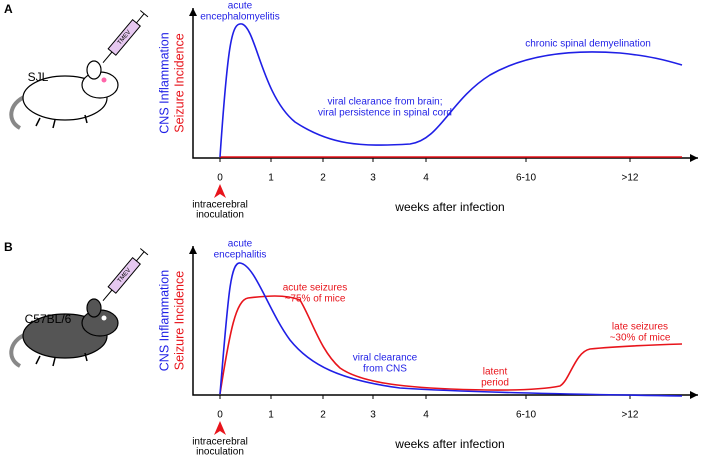  What do you see at coordinates (640, 338) in the screenshot?
I see `annotation: ~30% of mice` at bounding box center [640, 338].